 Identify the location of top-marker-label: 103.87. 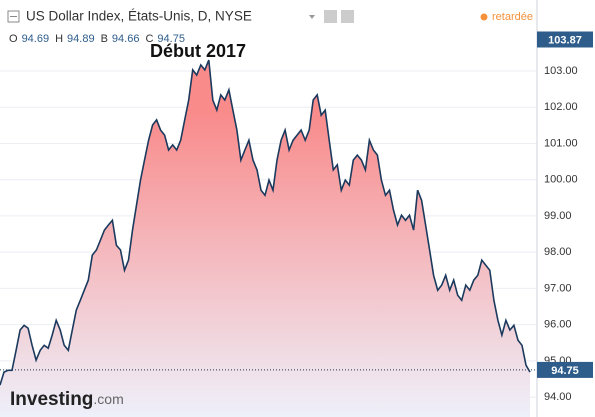
(565, 40).